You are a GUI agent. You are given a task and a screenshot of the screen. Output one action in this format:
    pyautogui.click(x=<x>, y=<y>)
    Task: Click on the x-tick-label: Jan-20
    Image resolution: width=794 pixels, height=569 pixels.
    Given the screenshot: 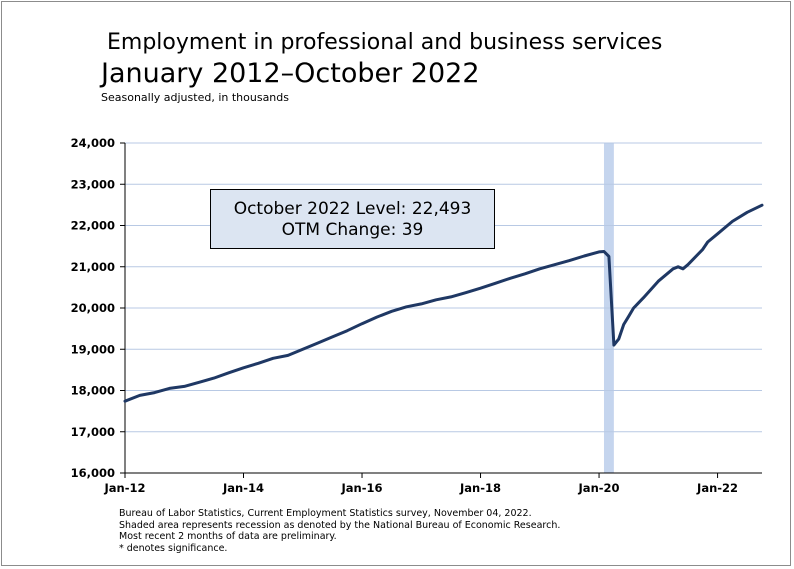 What is the action you would take?
    pyautogui.click(x=599, y=488)
    